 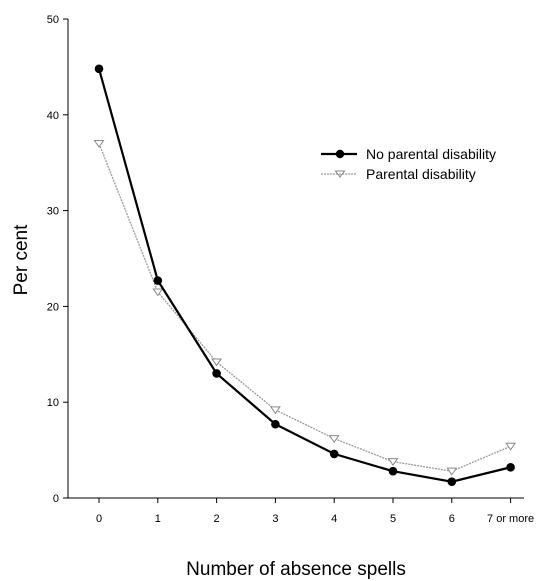 I want to click on legend-marker-parental-disability, so click(x=340, y=174).